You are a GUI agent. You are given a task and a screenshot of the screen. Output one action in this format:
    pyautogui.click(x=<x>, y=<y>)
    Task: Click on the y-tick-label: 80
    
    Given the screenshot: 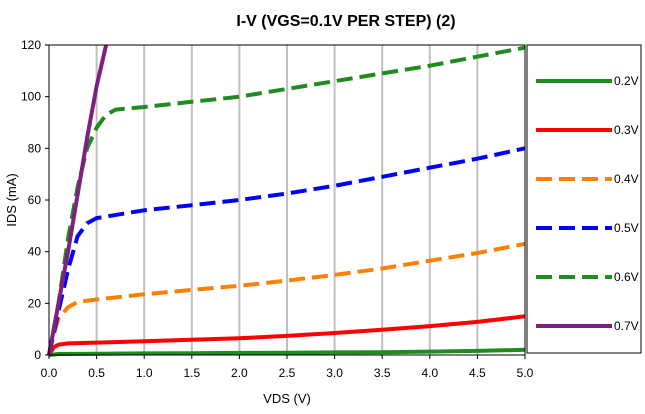 What is the action you would take?
    pyautogui.click(x=35, y=148)
    